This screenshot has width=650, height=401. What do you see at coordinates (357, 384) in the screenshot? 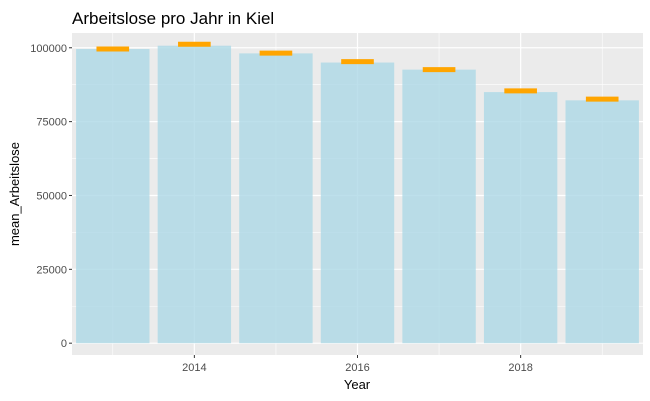
I see `x-axis-title: Year` at bounding box center [357, 384].